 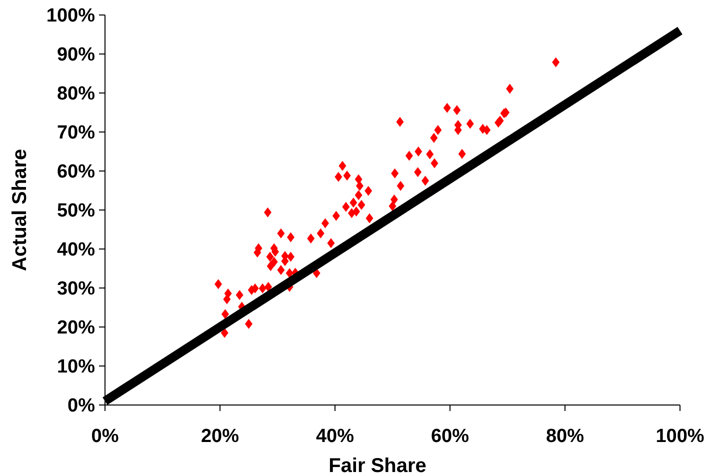 What do you see at coordinates (220, 436) in the screenshot?
I see `x-tick-label: 20%` at bounding box center [220, 436].